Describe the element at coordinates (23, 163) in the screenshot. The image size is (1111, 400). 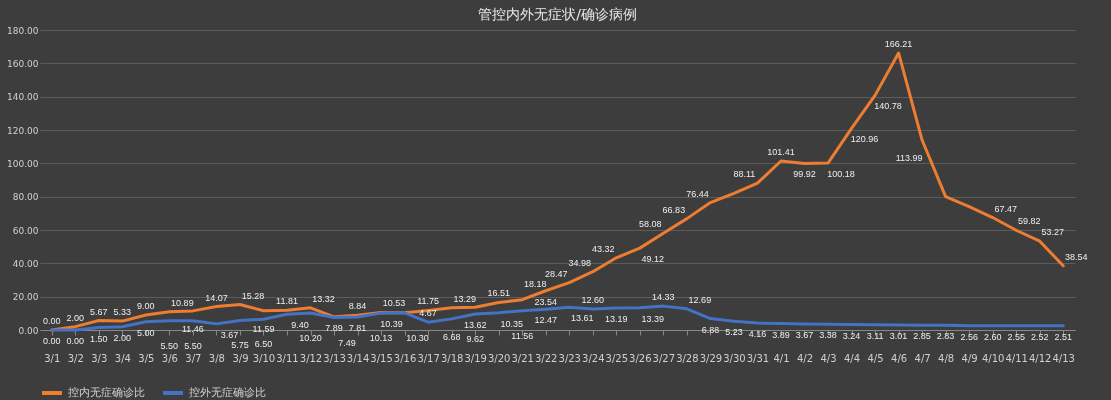
I see `y-tick-label: 100.00` at that location.